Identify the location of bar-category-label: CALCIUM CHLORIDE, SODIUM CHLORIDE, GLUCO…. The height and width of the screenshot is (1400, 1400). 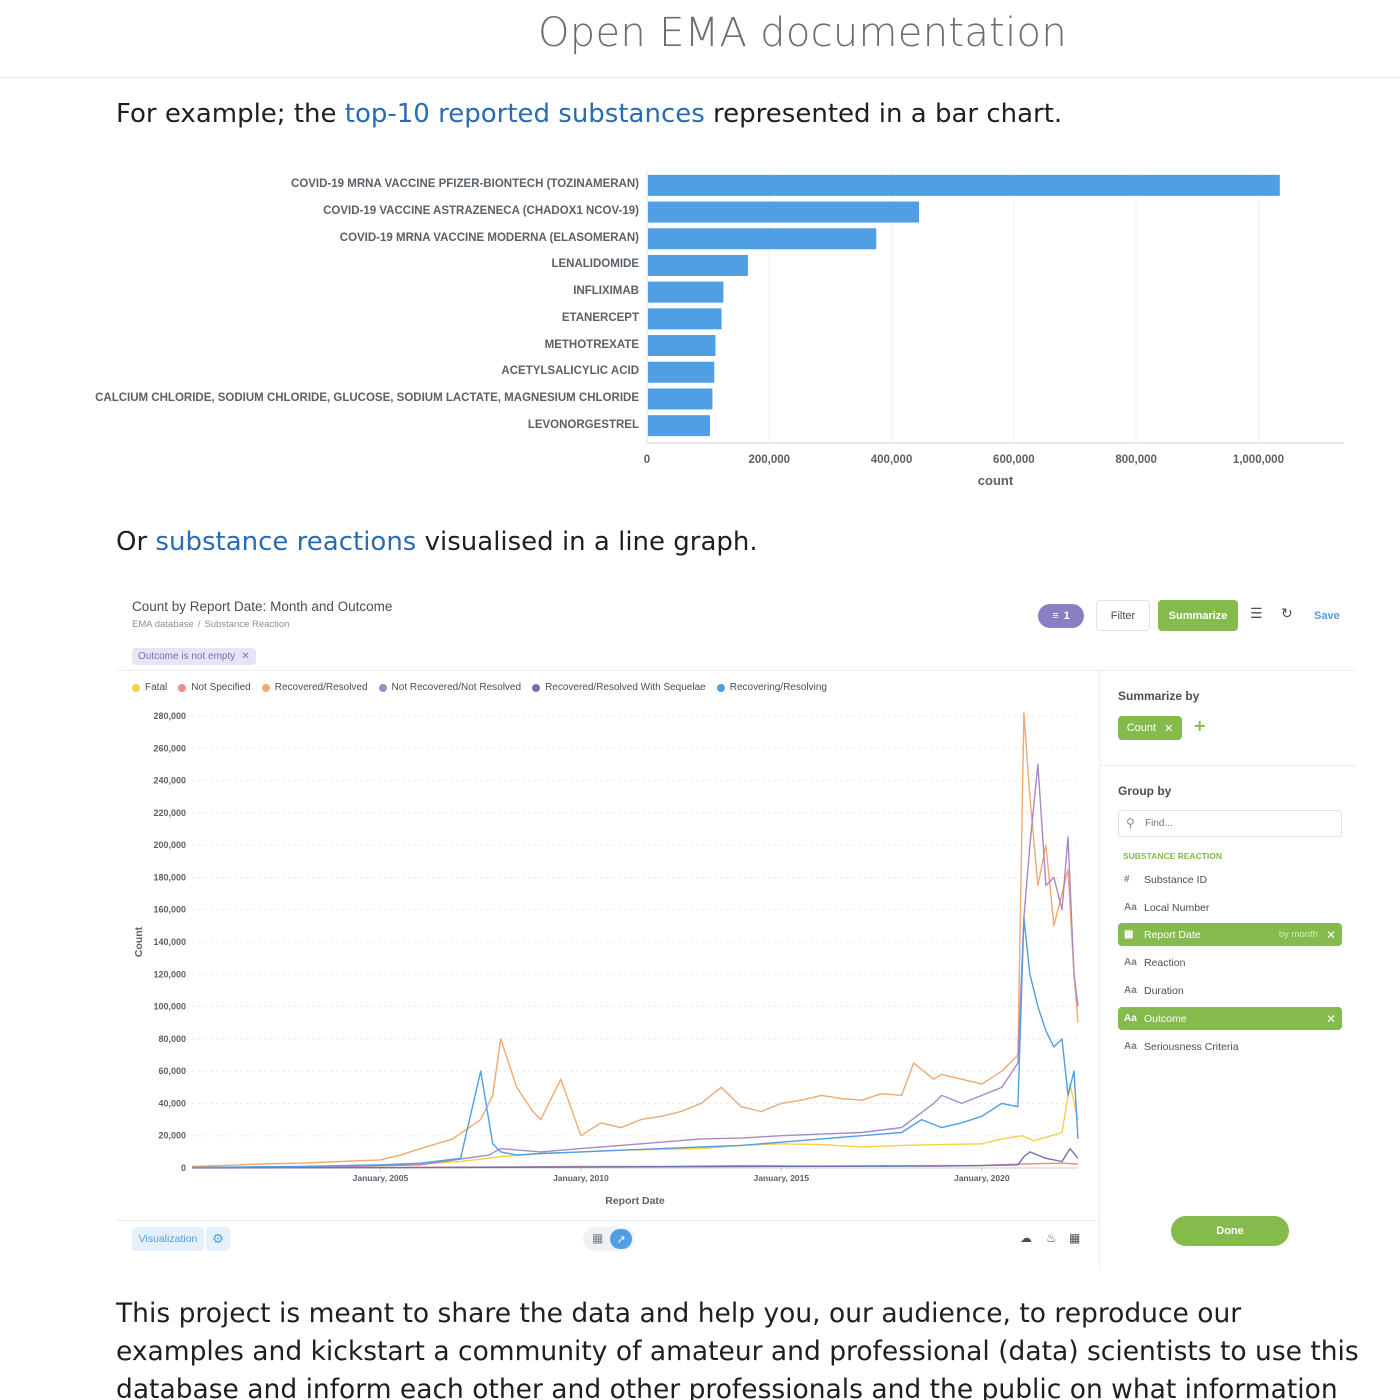
(367, 397).